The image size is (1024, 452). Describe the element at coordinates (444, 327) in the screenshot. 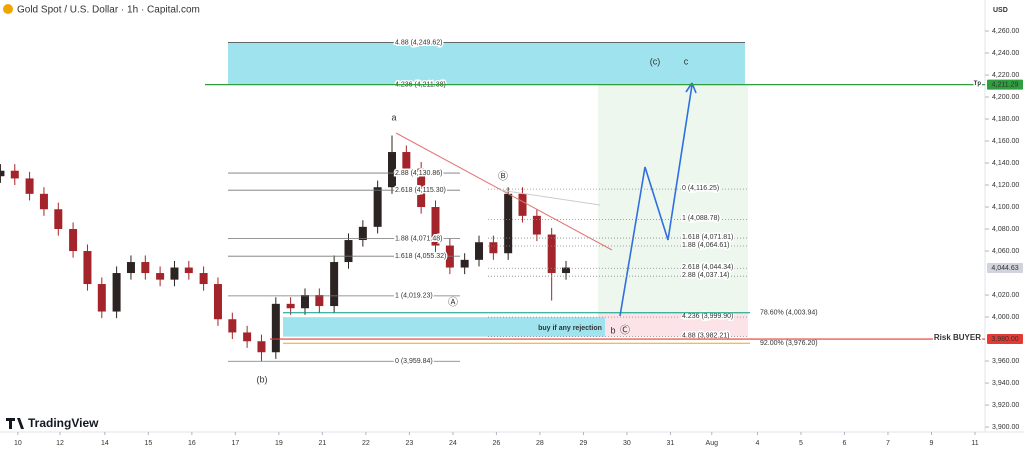

I see `buy-zone` at that location.